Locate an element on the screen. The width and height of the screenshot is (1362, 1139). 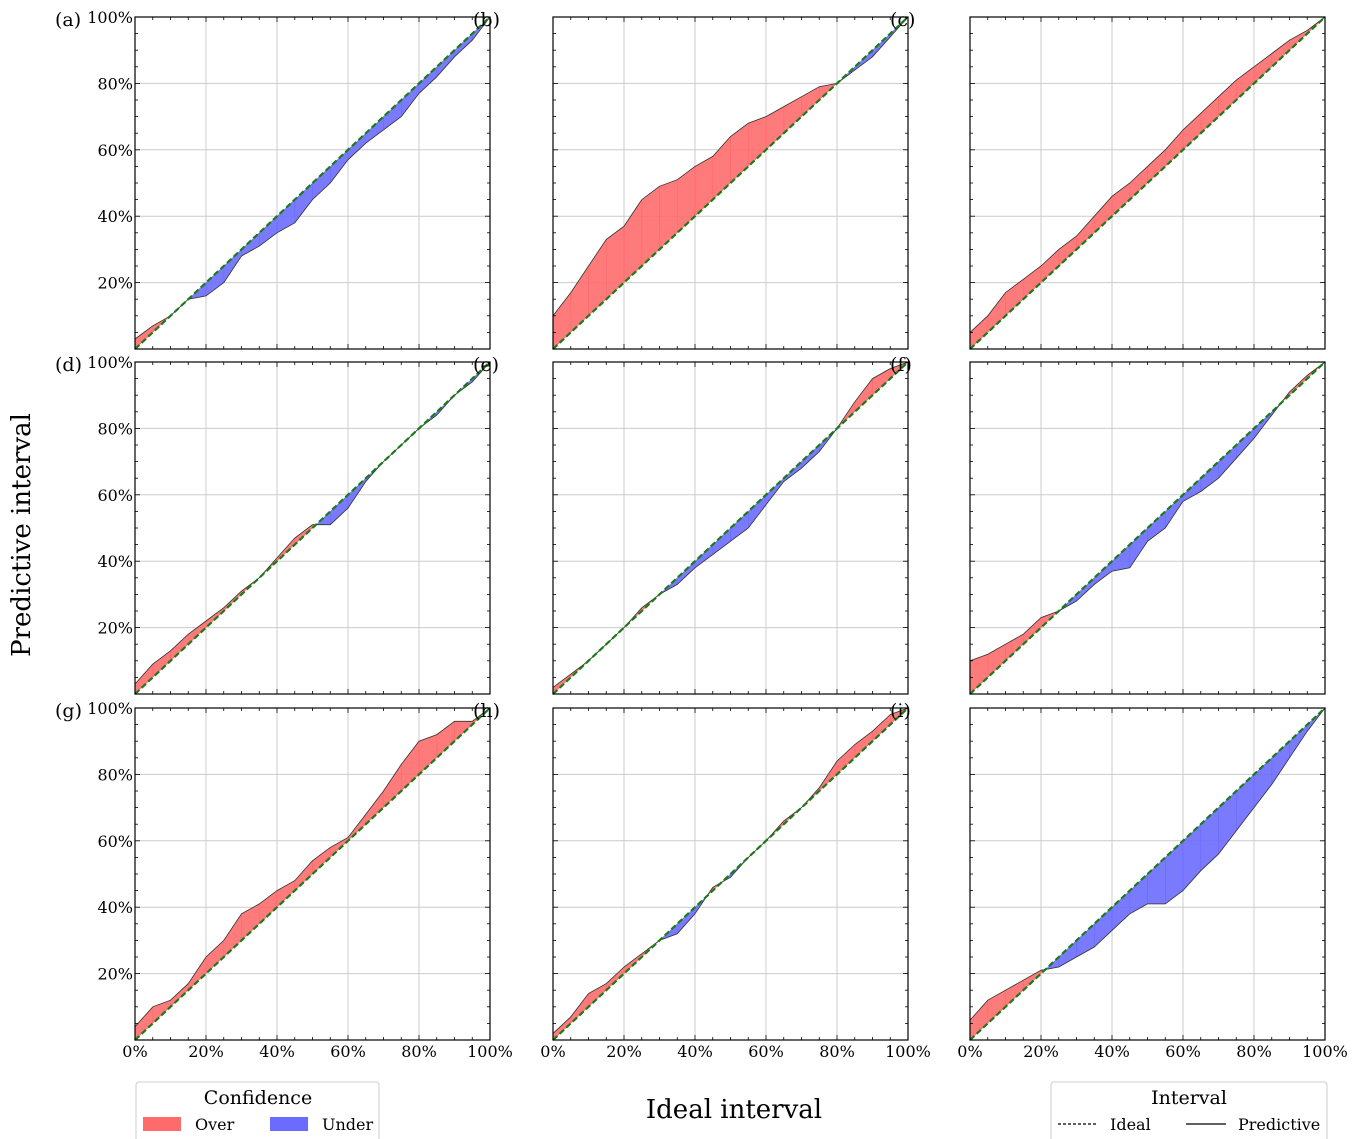
panel-label: (c) is located at coordinates (902, 20).